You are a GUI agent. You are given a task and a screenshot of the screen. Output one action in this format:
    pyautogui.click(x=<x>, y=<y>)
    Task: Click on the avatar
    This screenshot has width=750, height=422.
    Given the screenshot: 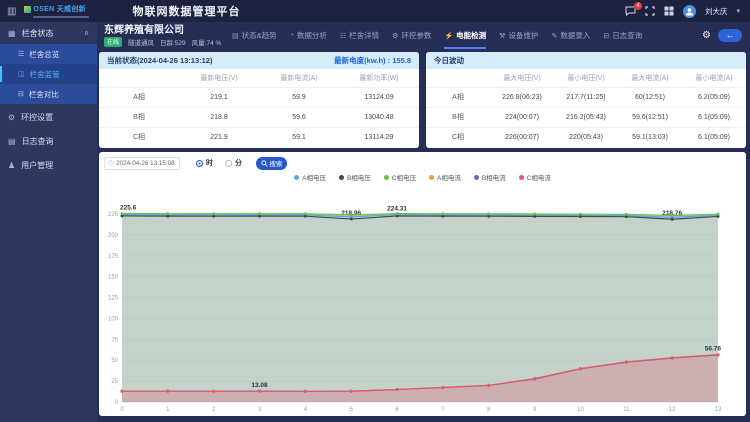 What is the action you would take?
    pyautogui.click(x=689, y=11)
    